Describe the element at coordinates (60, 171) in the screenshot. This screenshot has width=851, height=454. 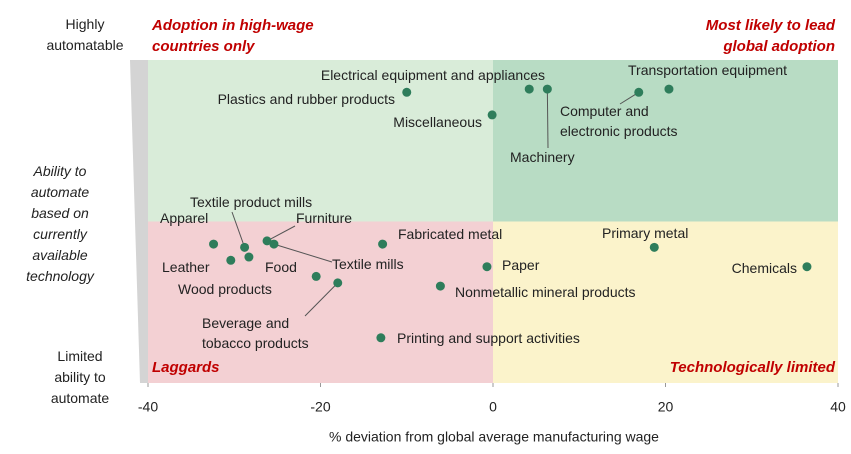
I see `y-axis-label-line: Ability to` at that location.